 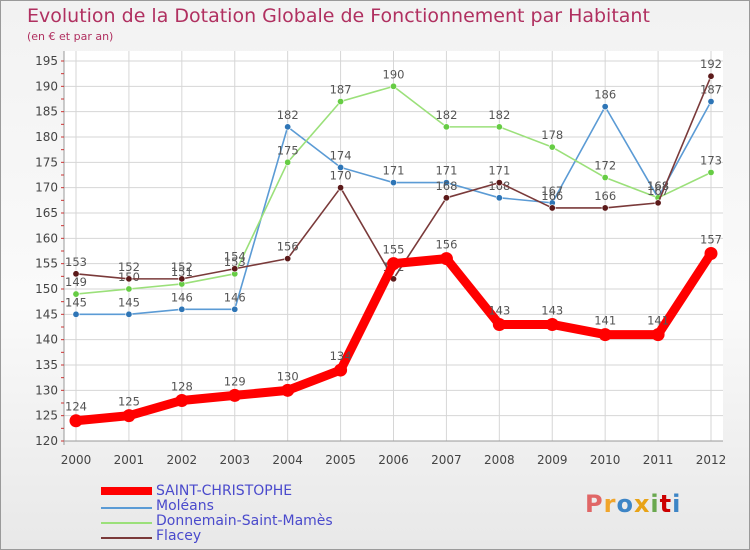 What do you see at coordinates (552, 191) in the screenshot?
I see `data-label-0-9: 167` at bounding box center [552, 191].